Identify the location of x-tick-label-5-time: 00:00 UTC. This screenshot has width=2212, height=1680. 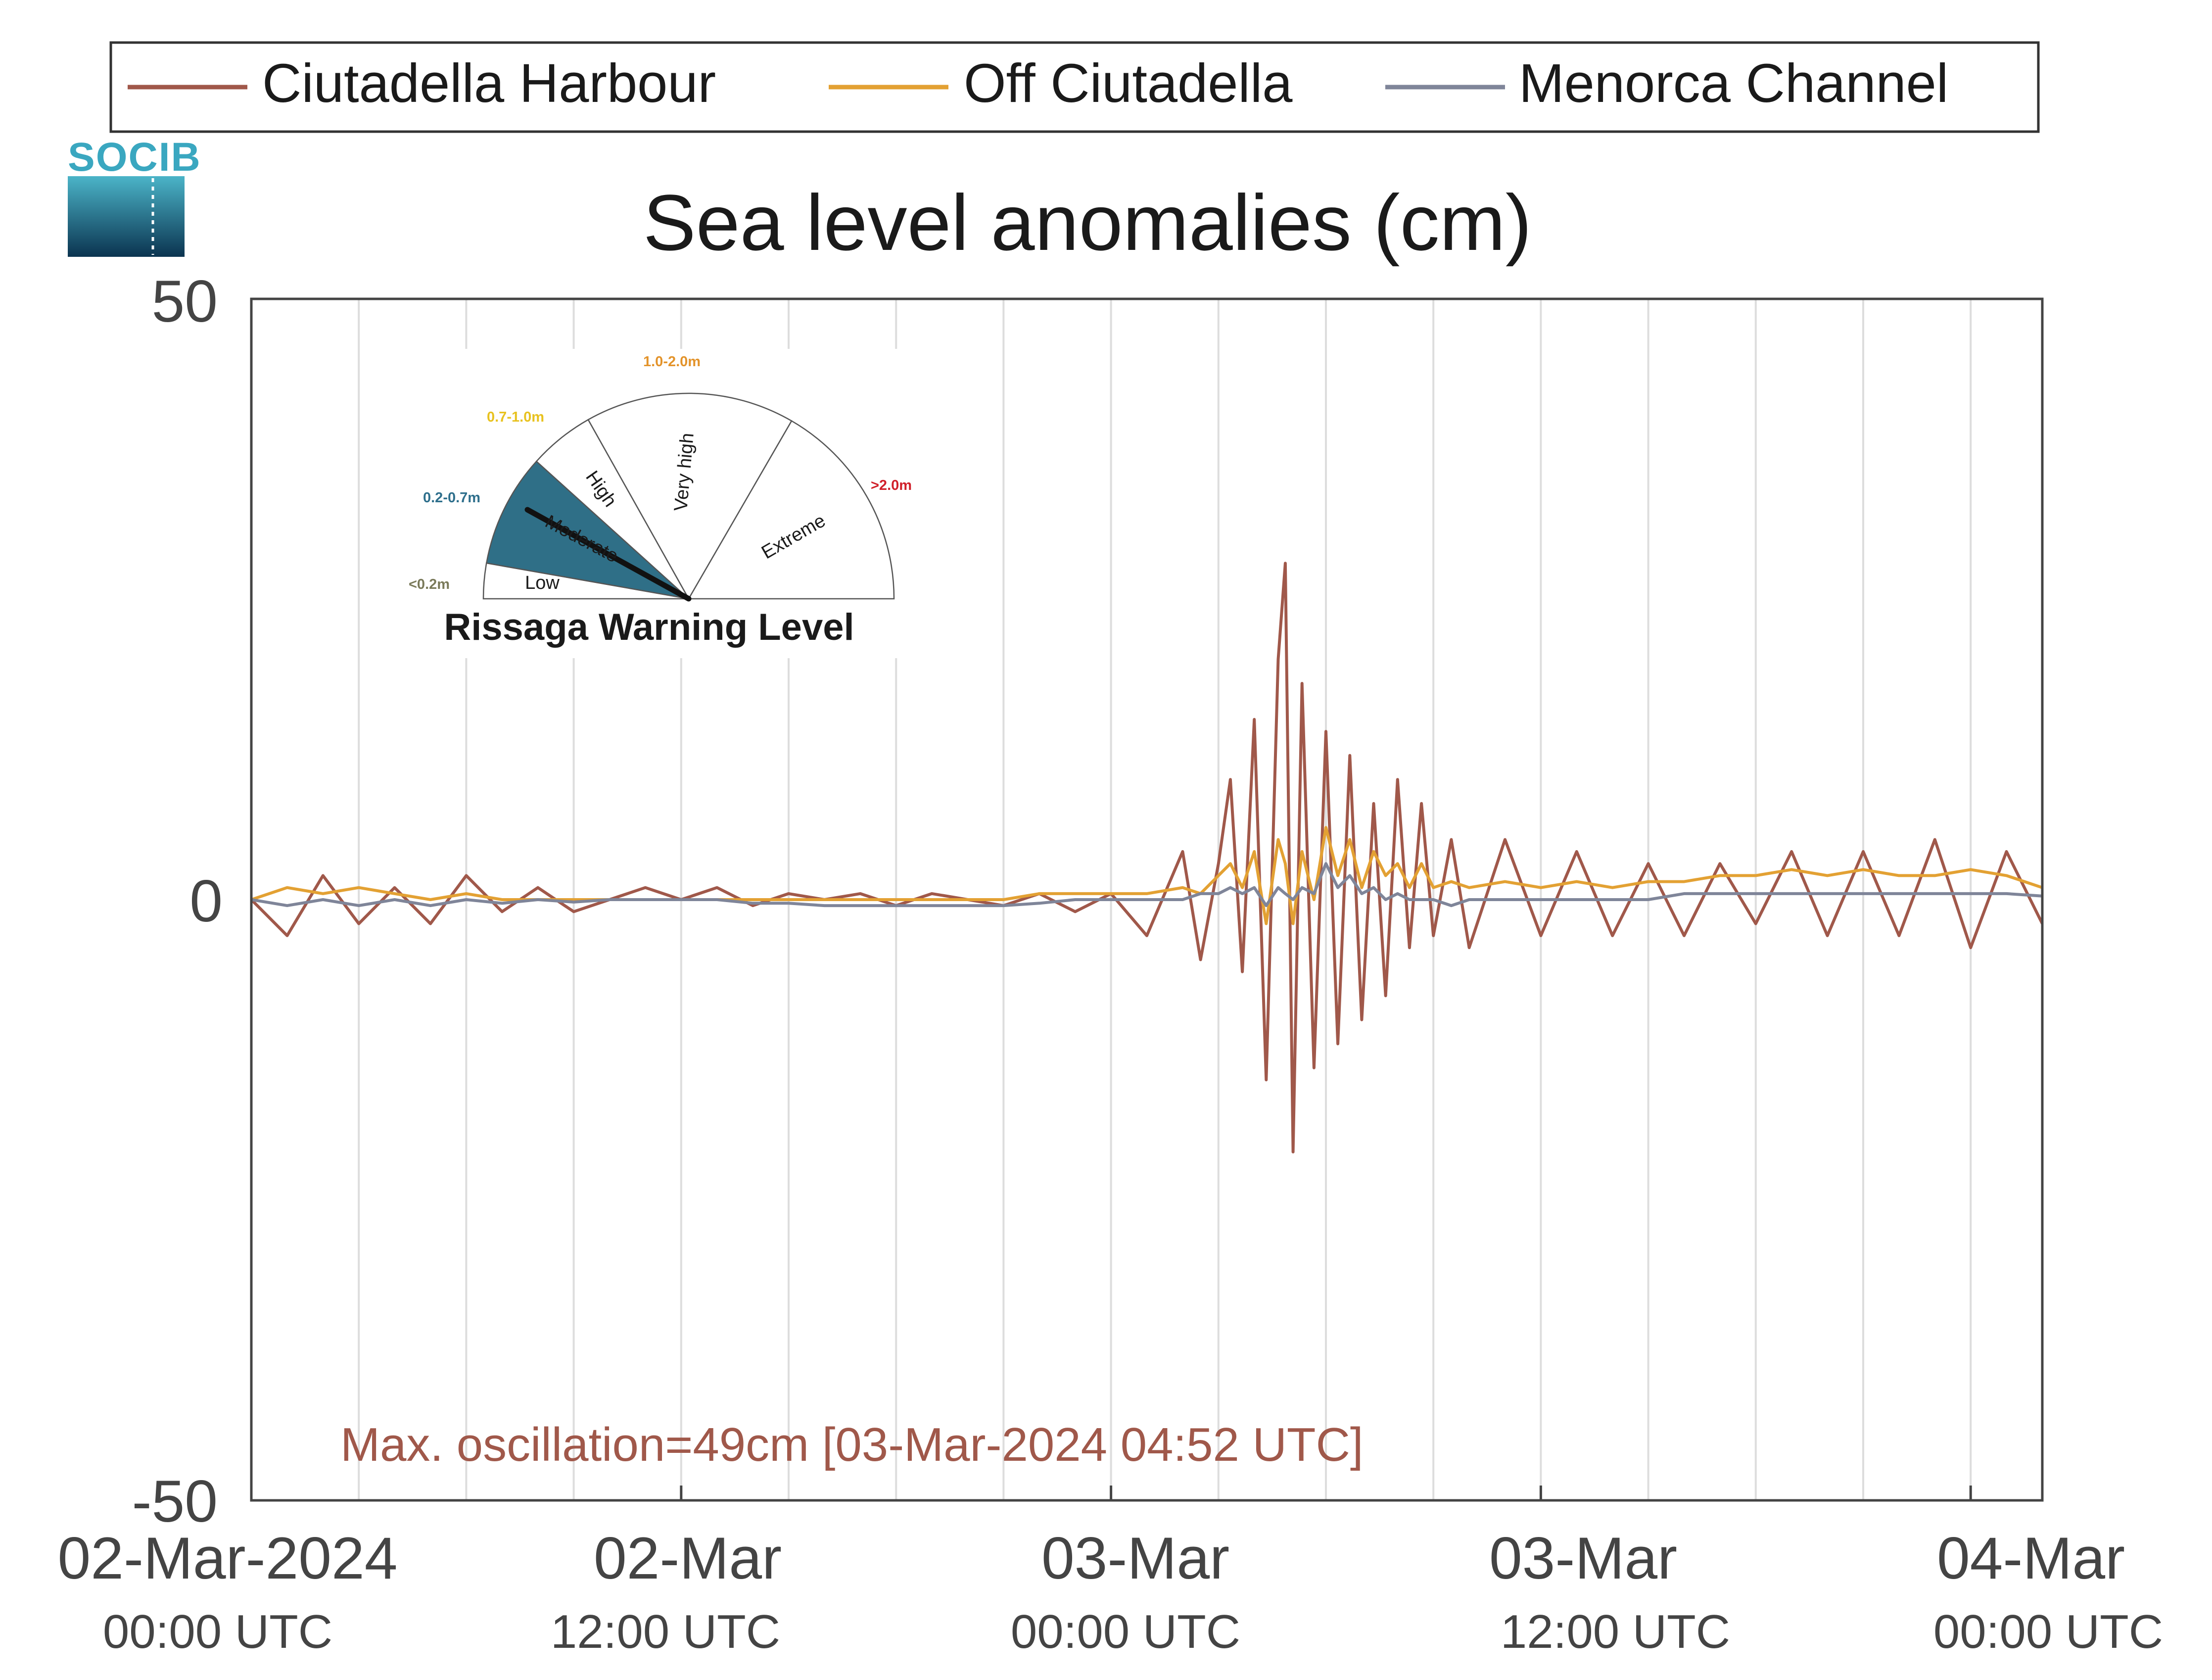
(2048, 1632).